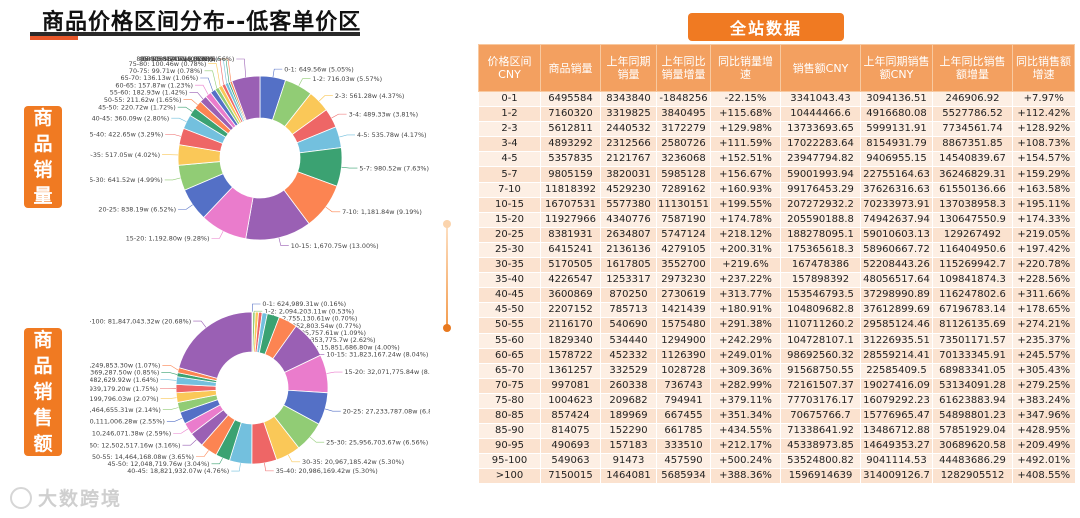  Describe the element at coordinates (509, 431) in the screenshot. I see `table-cell: 85-90` at that location.